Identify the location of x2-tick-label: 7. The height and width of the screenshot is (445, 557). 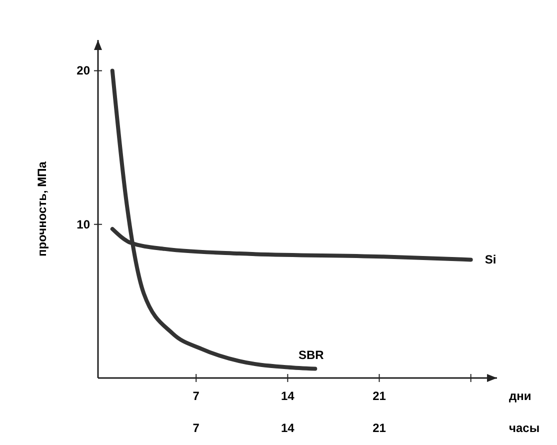
(196, 396).